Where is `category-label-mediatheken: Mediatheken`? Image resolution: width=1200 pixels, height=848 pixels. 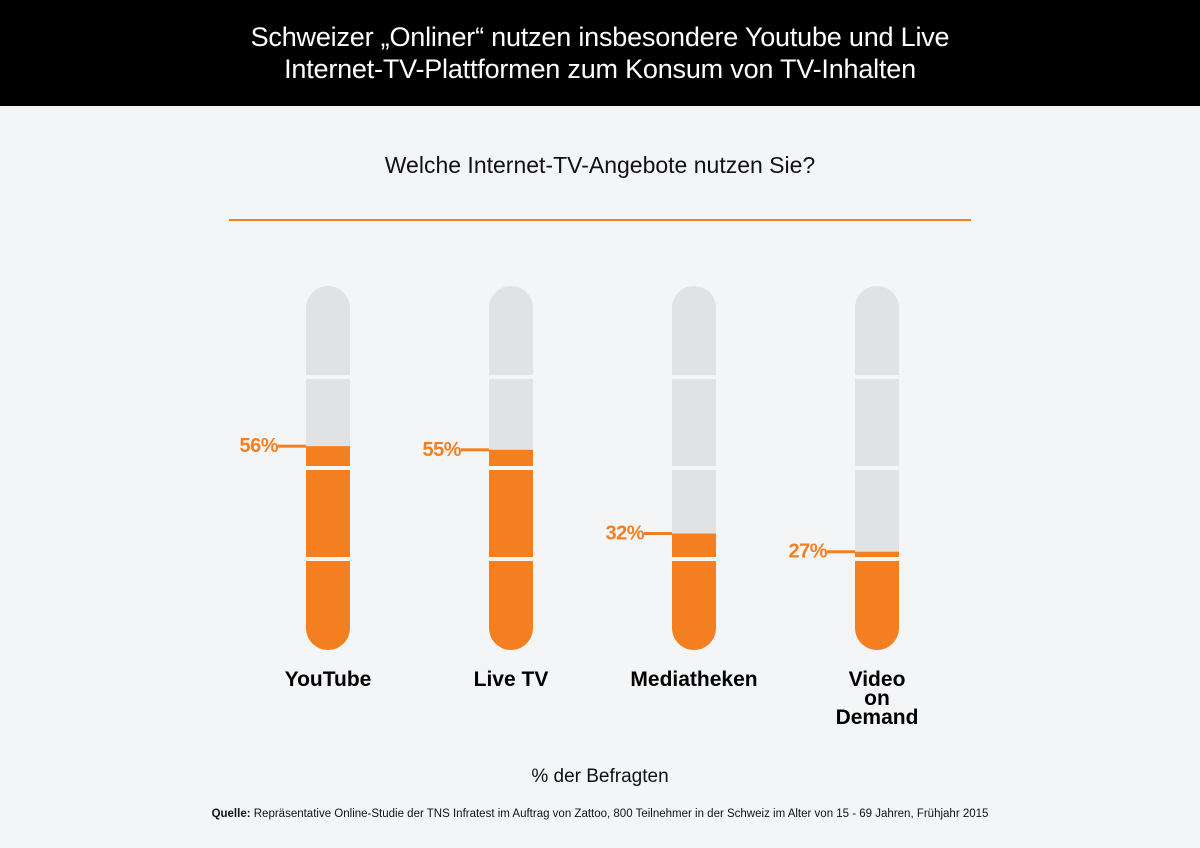 category-label-mediatheken: Mediatheken is located at coordinates (693, 679).